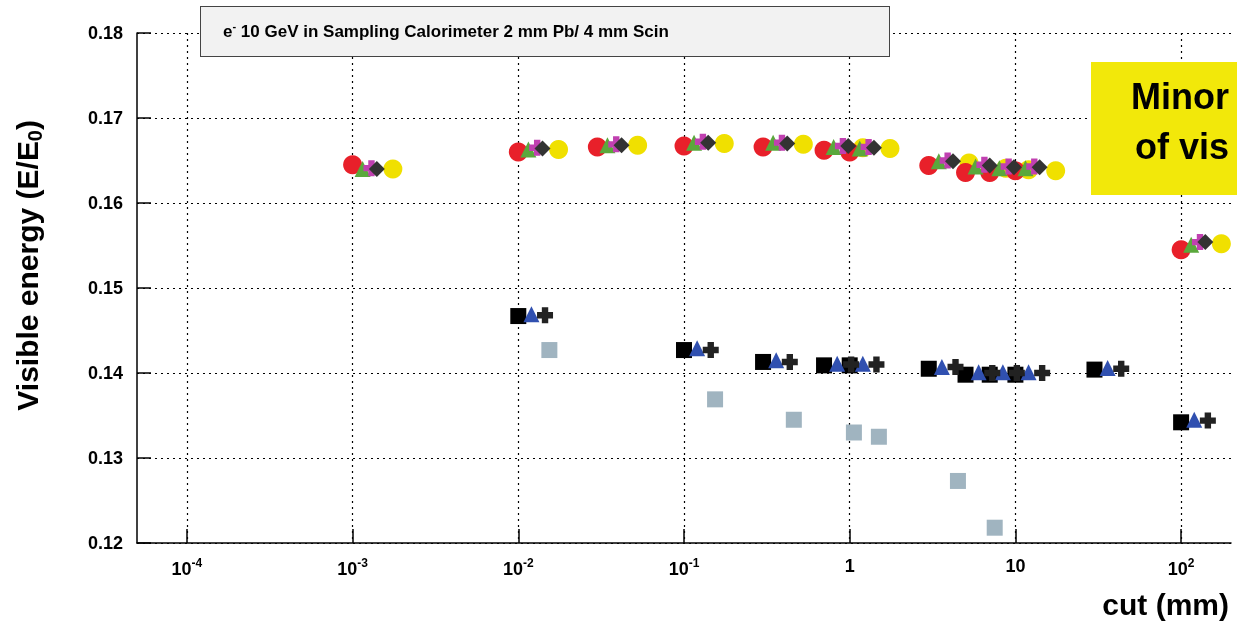 This screenshot has width=1237, height=627. Describe the element at coordinates (105, 203) in the screenshot. I see `y-tick-label: 0.16` at that location.